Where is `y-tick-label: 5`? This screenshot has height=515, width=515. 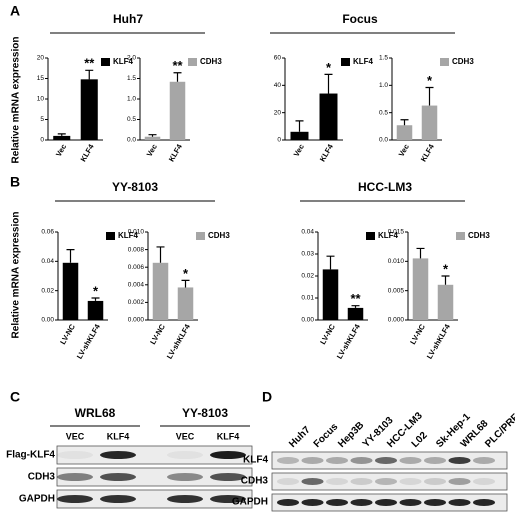 y-tick-label: 5 is located at coordinates (42, 119).